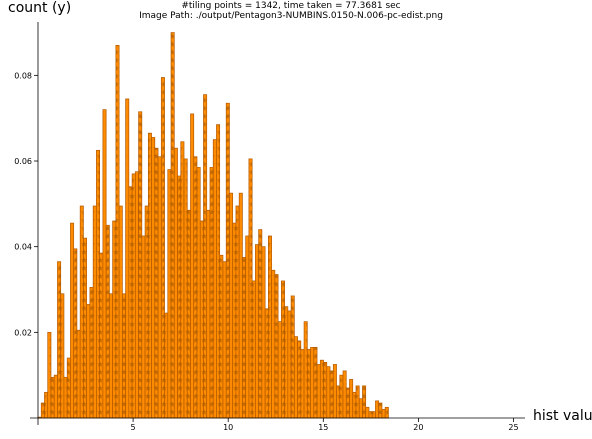  Describe the element at coordinates (228, 427) in the screenshot. I see `x-tick-label: 10` at that location.